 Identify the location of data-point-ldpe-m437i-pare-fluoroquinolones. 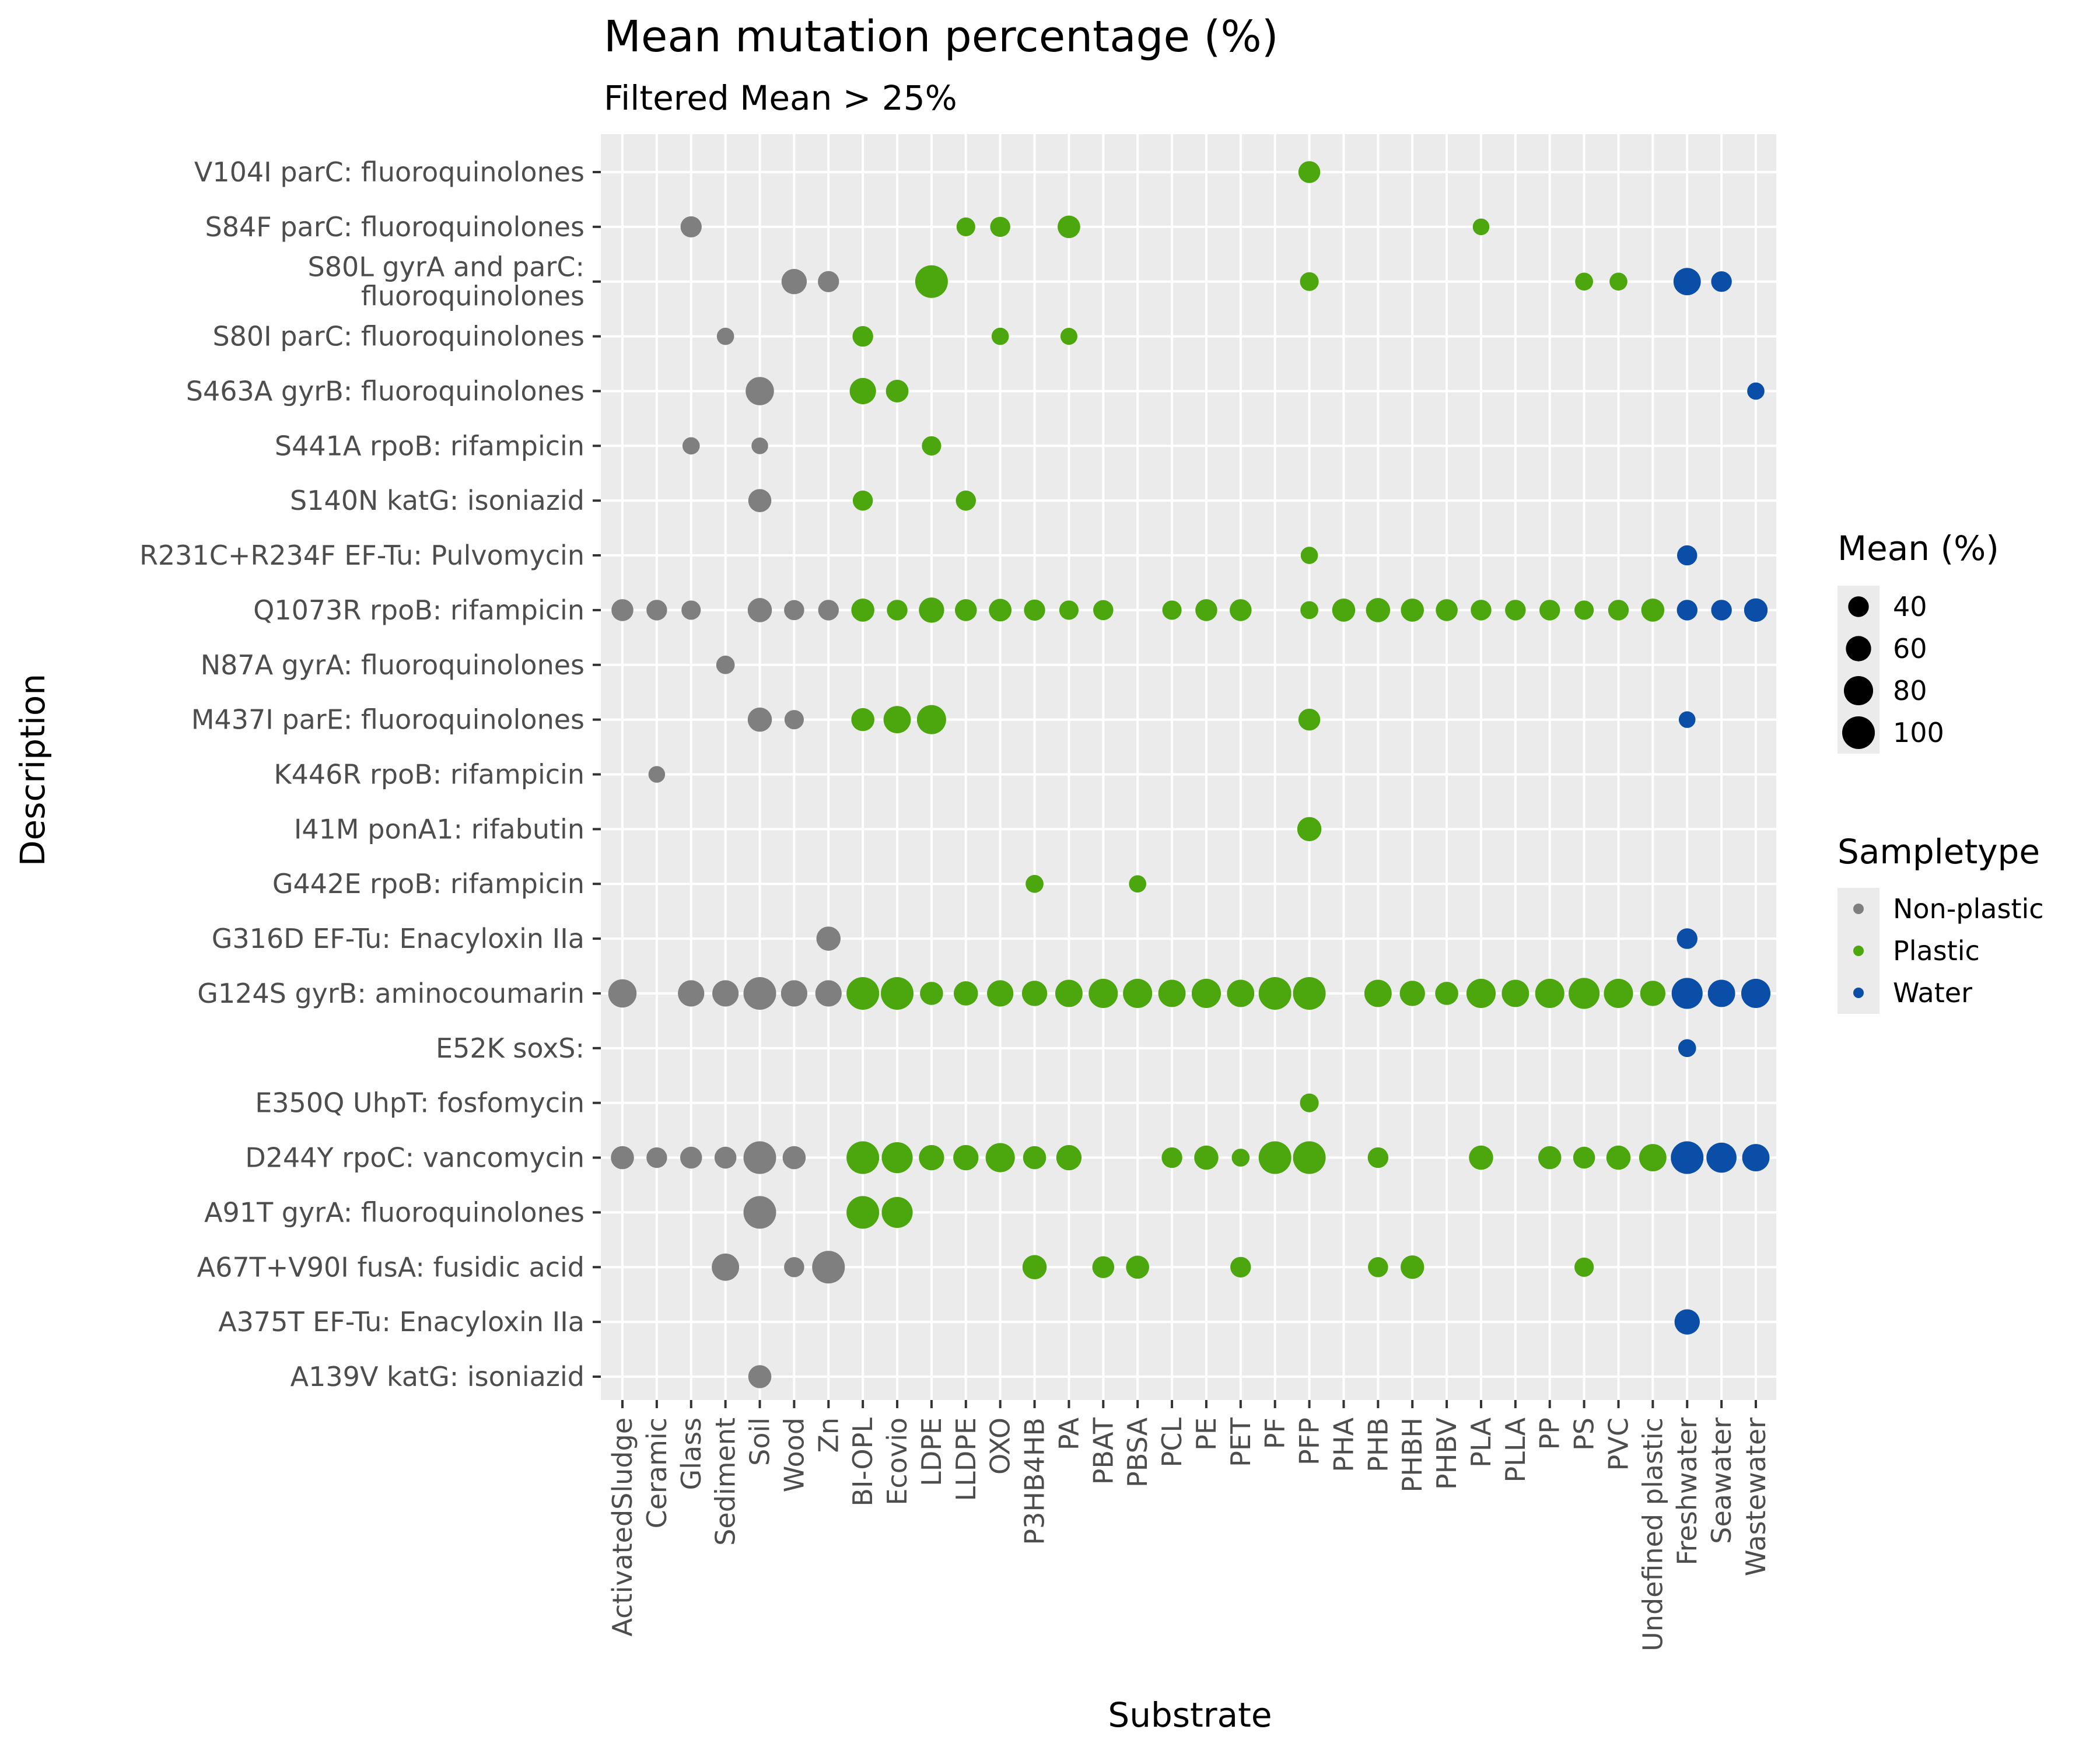
(931, 719).